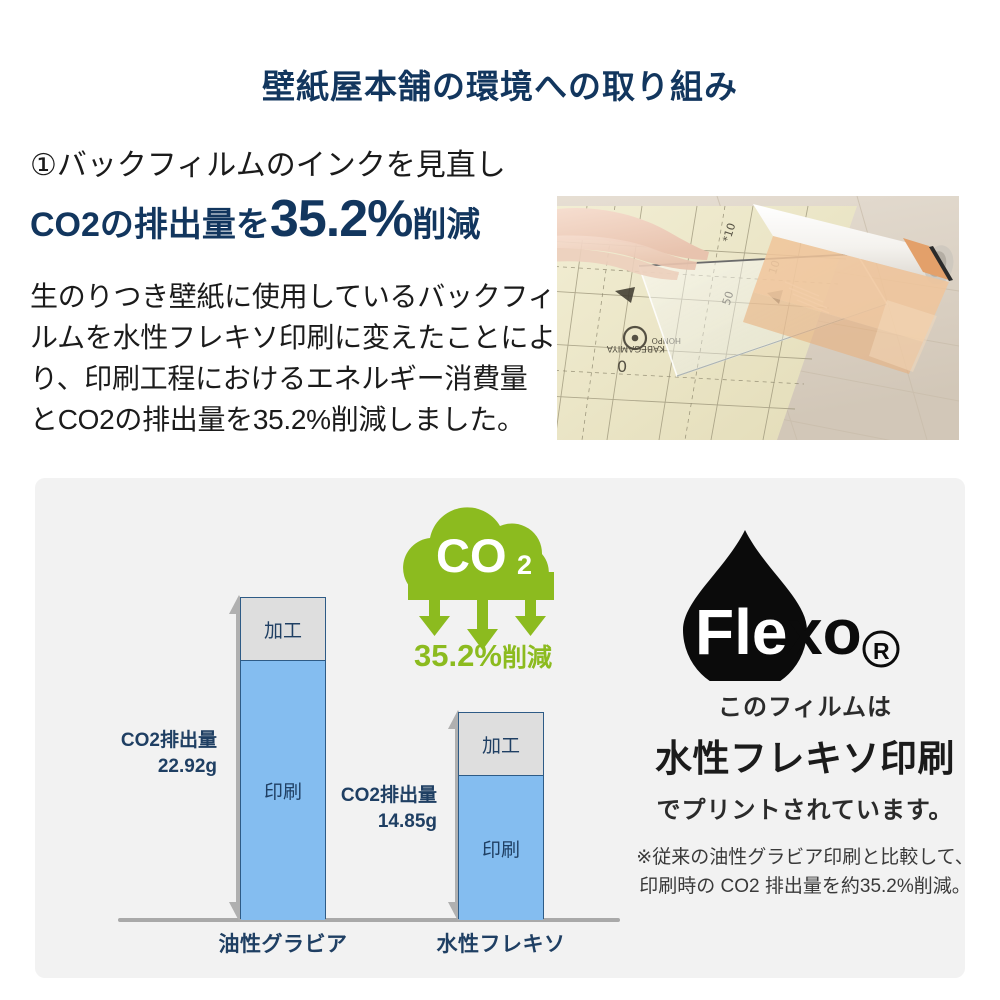 The image size is (1000, 1000). I want to click on category-label-gravure: 油性グラビア, so click(283, 944).